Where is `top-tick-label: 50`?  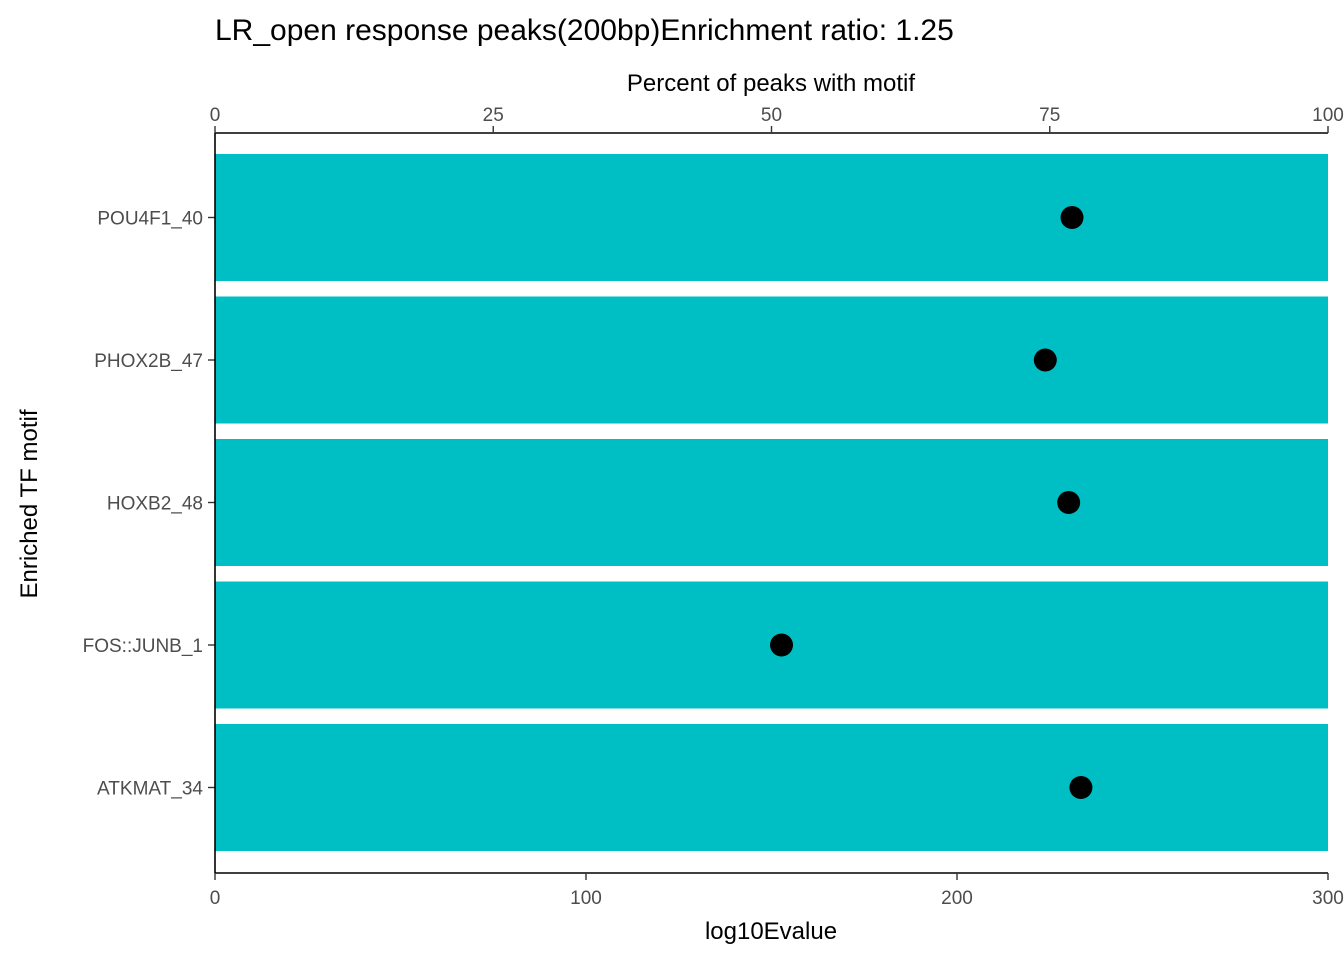 top-tick-label: 50 is located at coordinates (771, 115).